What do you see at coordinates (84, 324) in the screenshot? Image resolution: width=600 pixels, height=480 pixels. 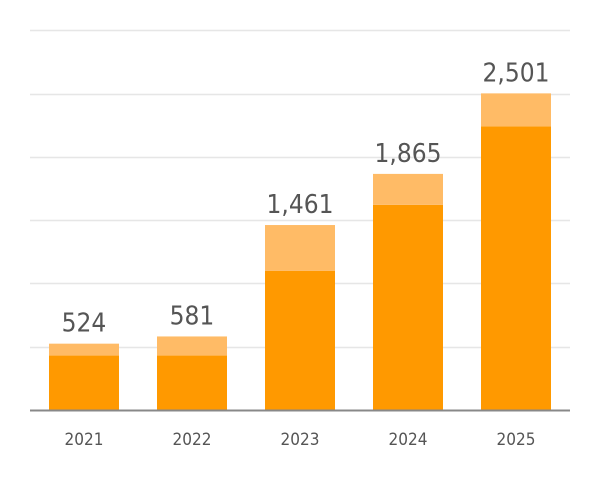 I see `bar-total-label: 524` at bounding box center [84, 324].